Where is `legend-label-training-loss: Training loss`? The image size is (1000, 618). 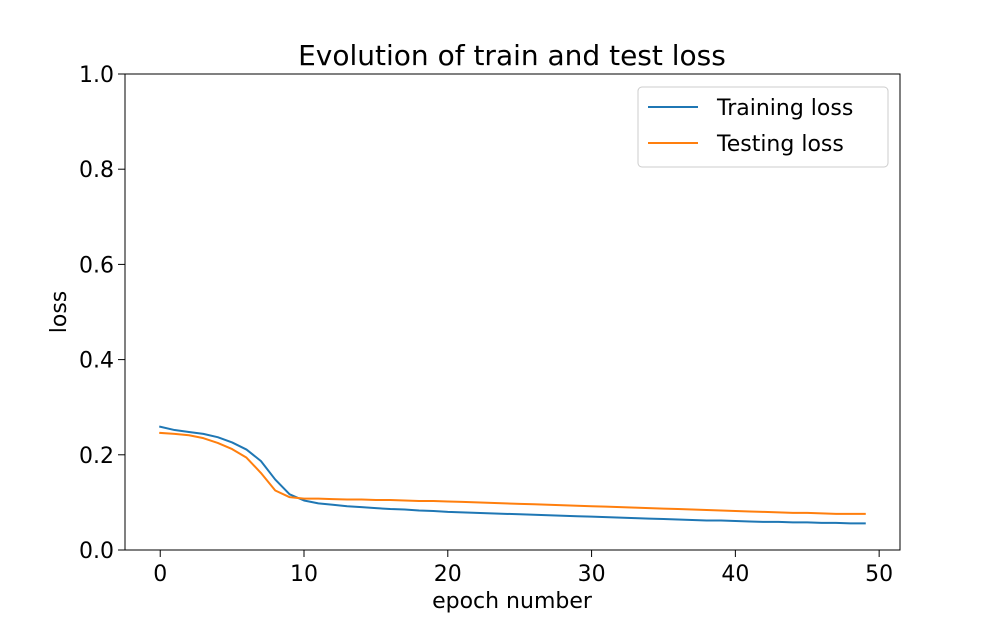
legend-label-training-loss: Training loss is located at coordinates (784, 108).